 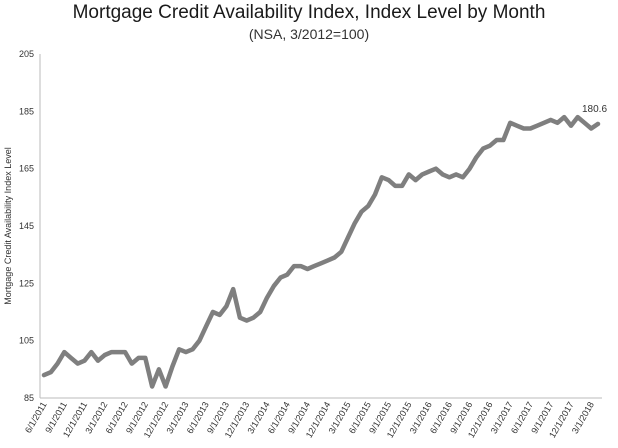 I want to click on y-tick-label: 85, so click(x=29, y=398).